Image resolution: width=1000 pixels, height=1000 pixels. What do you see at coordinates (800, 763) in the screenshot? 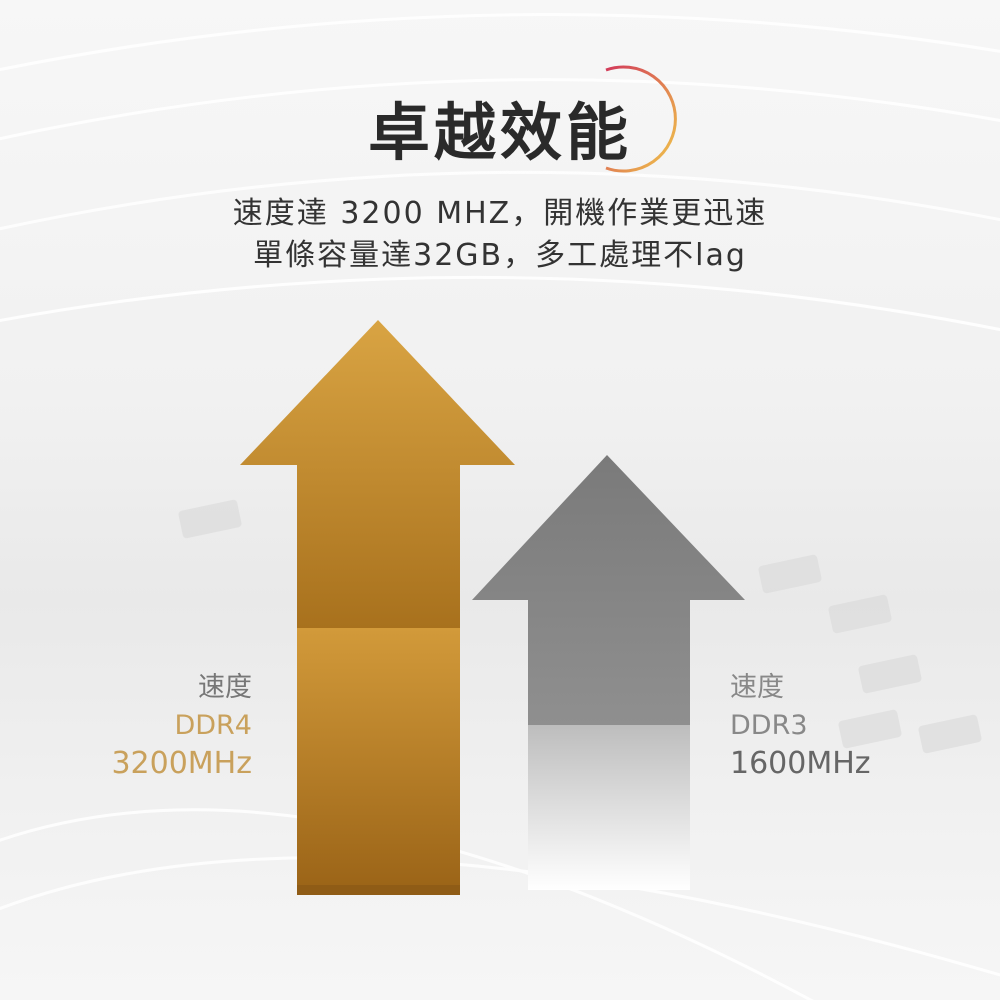
I see `ddr3-speed: 1600MHz` at bounding box center [800, 763].